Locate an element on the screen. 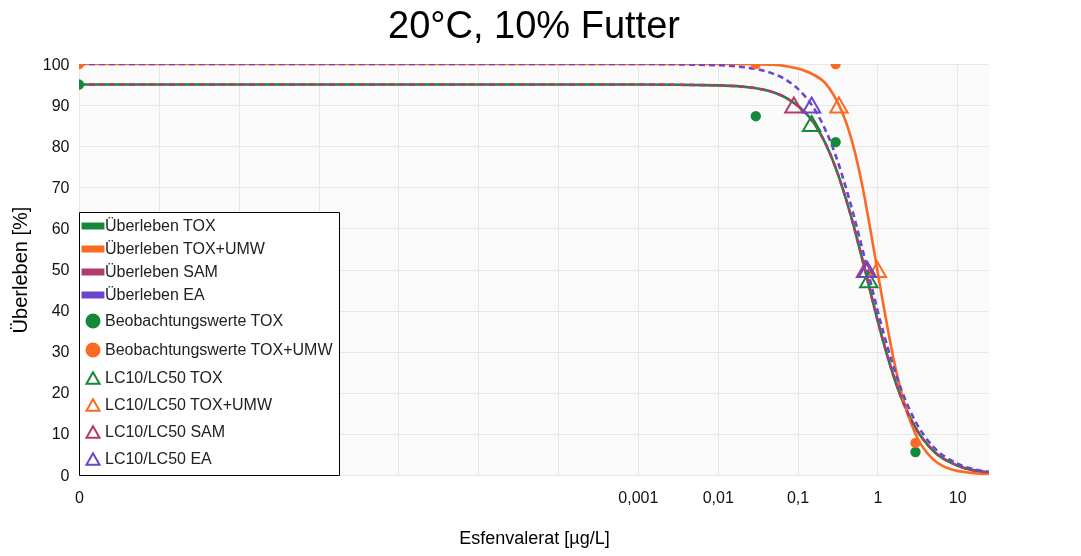  legend-label: Beobachtungswerte TOX+UMW is located at coordinates (219, 349).